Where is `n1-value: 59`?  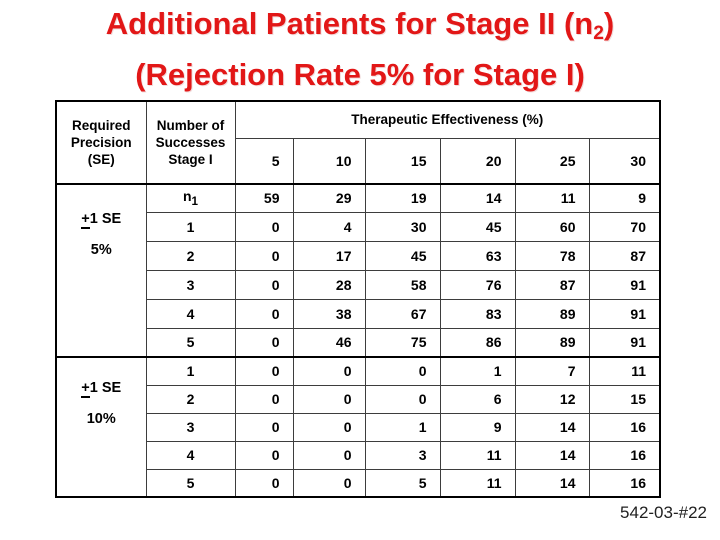
n1-value: 59 is located at coordinates (264, 198).